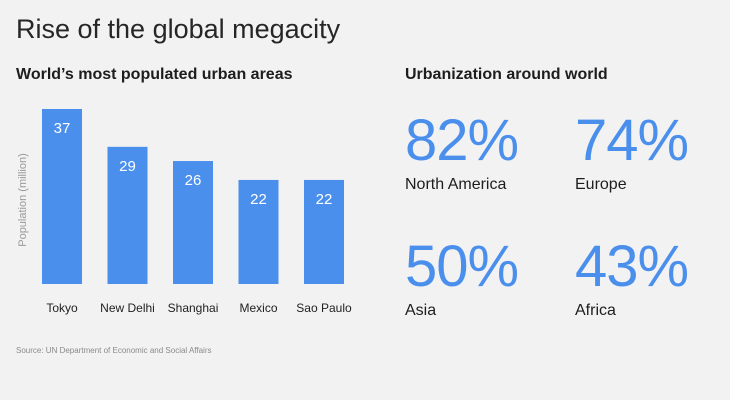 The height and width of the screenshot is (400, 730). What do you see at coordinates (62, 196) in the screenshot?
I see `bar-tokyo` at bounding box center [62, 196].